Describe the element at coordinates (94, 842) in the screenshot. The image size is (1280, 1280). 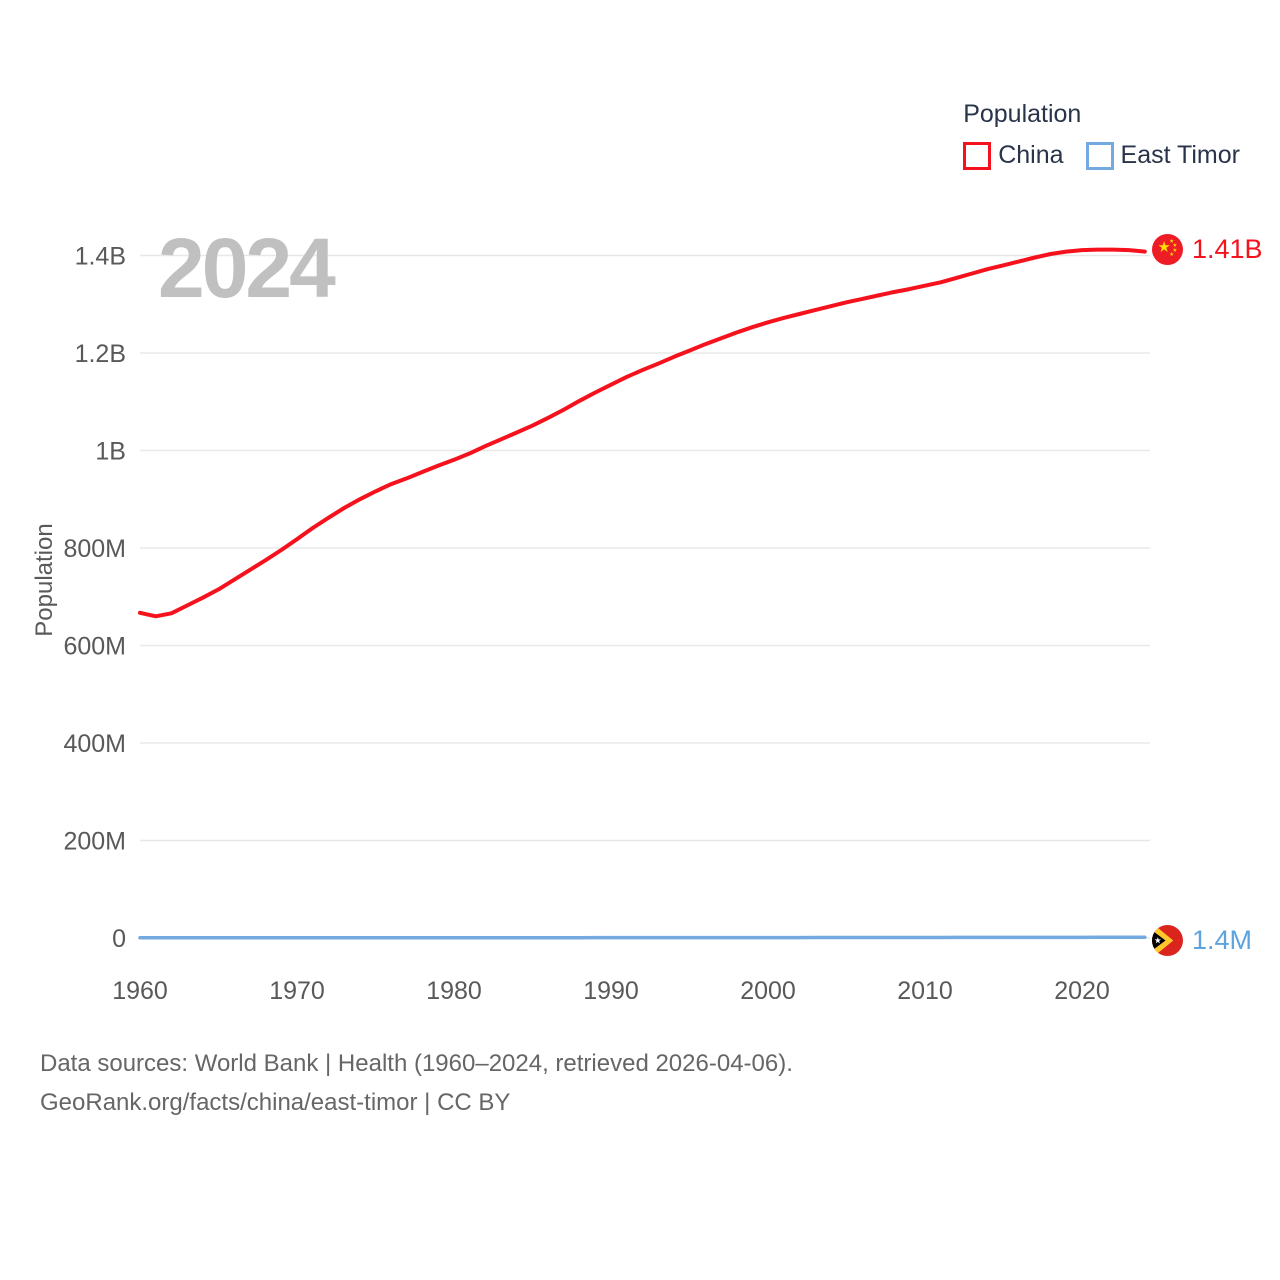
I see `y-tick-200M: 200M` at that location.